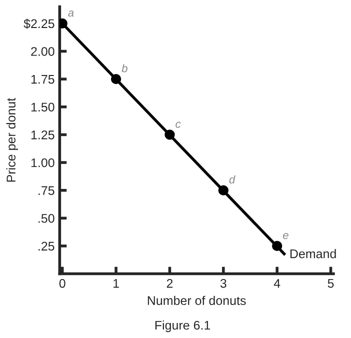 The image size is (351, 338). I want to click on y-tick-label: 1.75, so click(42, 79).